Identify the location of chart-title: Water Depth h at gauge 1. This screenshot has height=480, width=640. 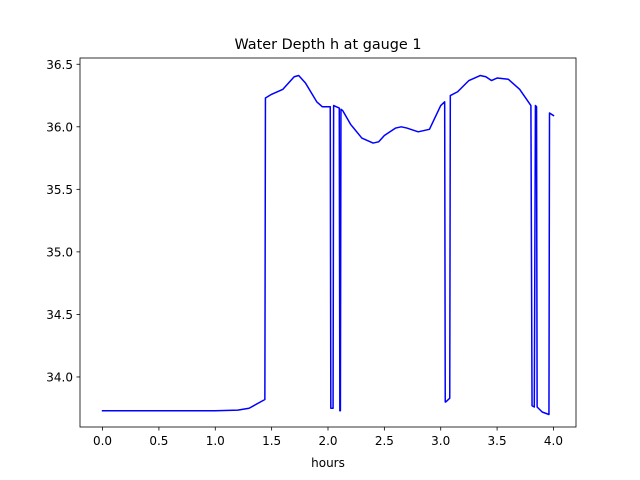
(327, 45).